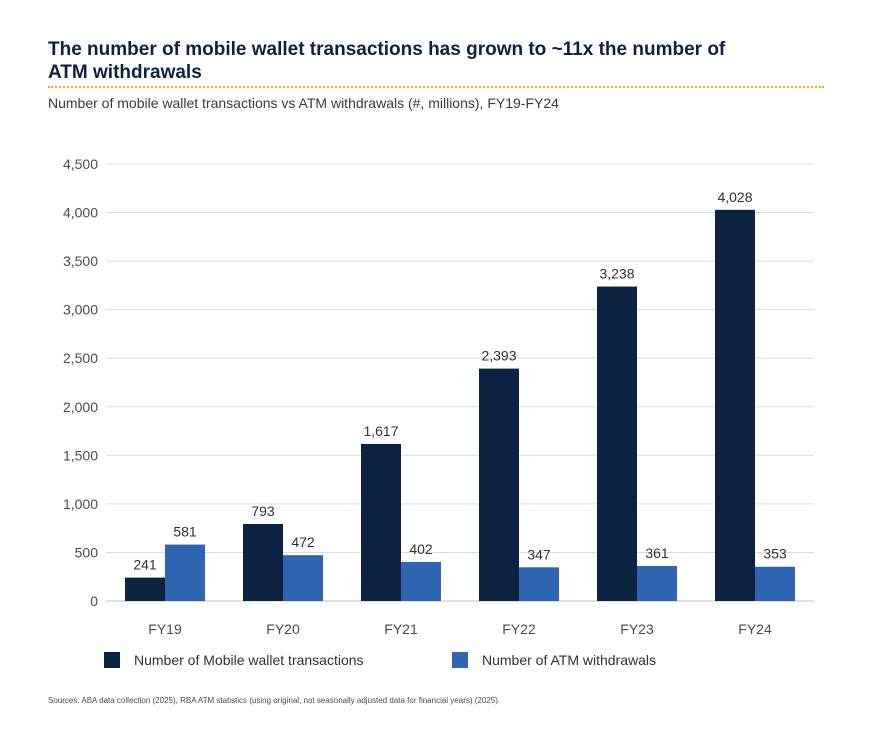 The width and height of the screenshot is (880, 730). I want to click on legend-item-mobile: Number of Mobile wallet transactions, so click(234, 660).